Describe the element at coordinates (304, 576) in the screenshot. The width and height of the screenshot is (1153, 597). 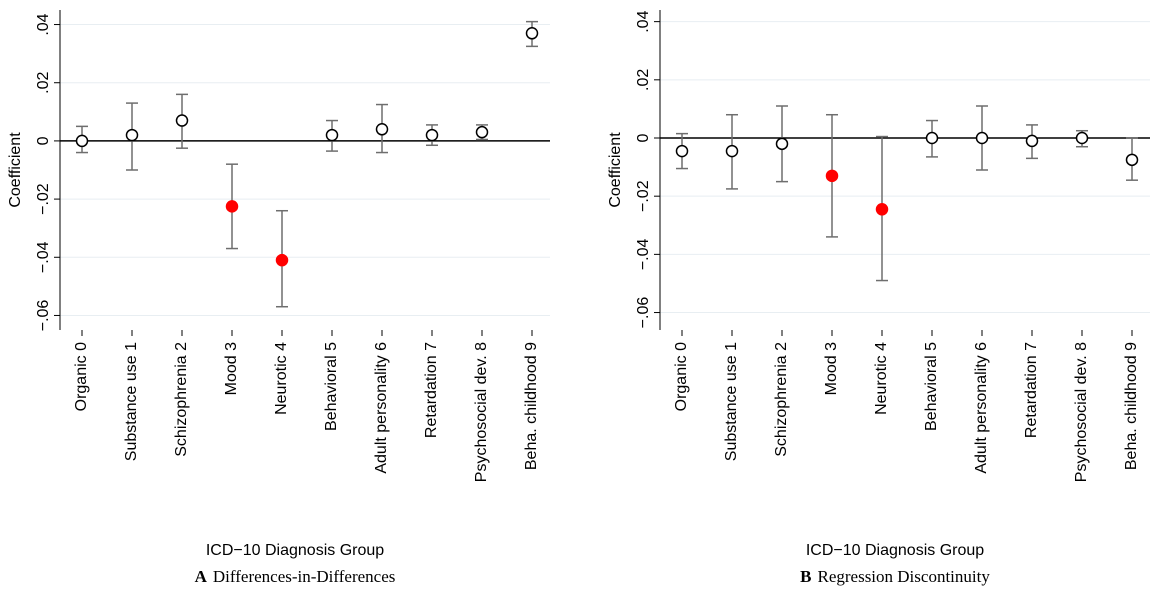
I see `caption-text: Differences-in-Differences` at that location.